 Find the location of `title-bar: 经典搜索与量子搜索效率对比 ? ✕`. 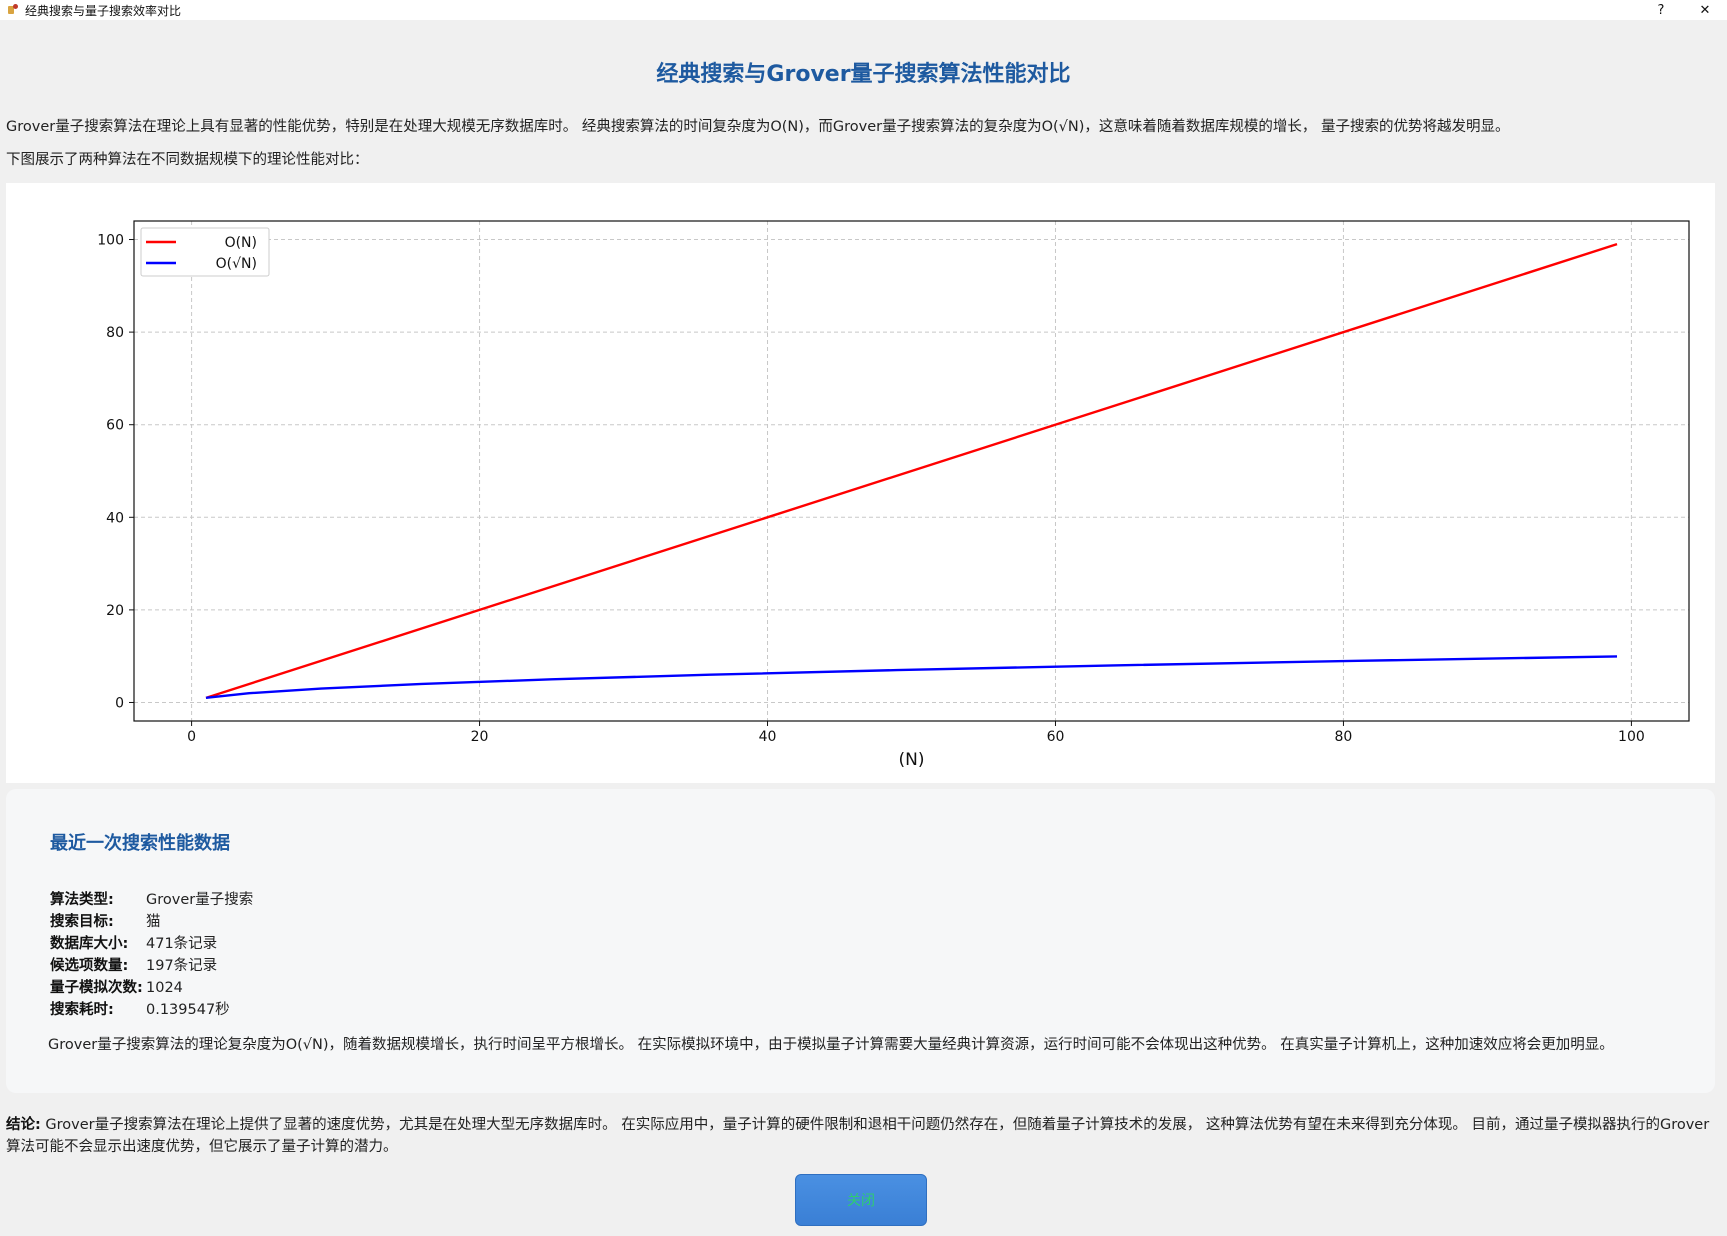

title-bar: 经典搜索与量子搜索效率对比 ? ✕ is located at coordinates (863, 10).